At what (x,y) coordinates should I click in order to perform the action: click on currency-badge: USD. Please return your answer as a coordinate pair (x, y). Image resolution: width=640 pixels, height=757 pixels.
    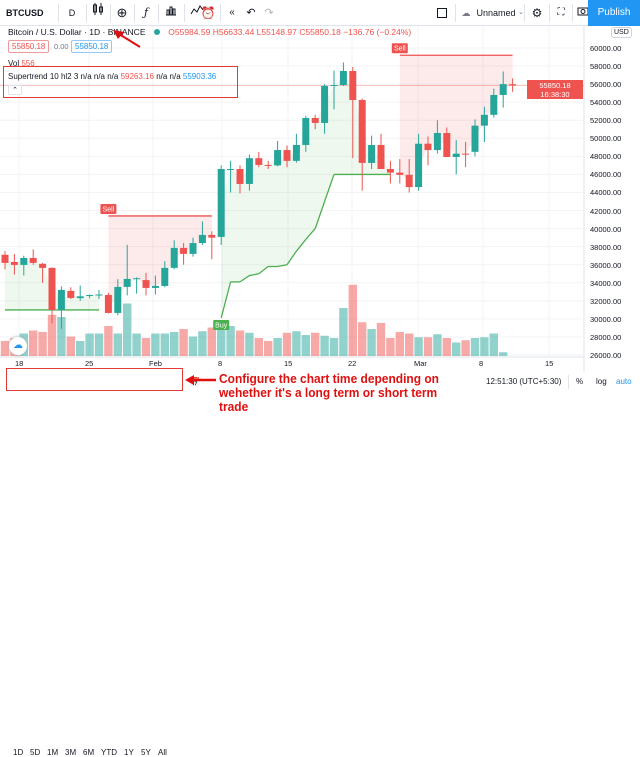
    Looking at the image, I should click on (621, 32).